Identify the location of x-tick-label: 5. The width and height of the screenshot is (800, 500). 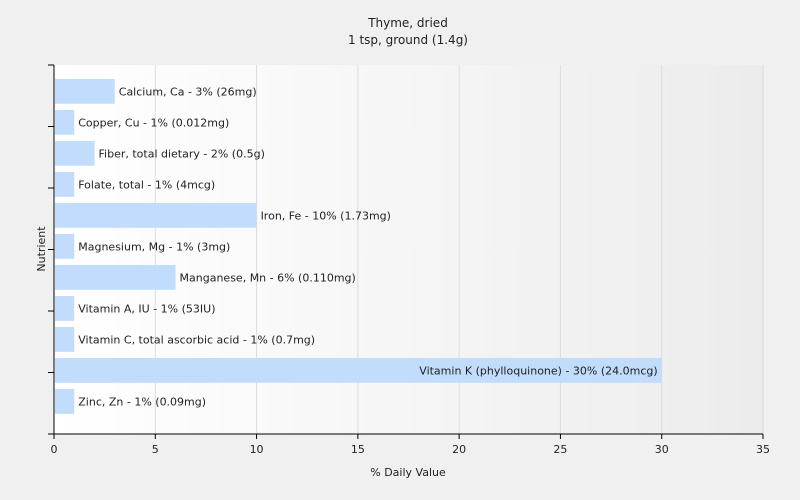
(155, 449).